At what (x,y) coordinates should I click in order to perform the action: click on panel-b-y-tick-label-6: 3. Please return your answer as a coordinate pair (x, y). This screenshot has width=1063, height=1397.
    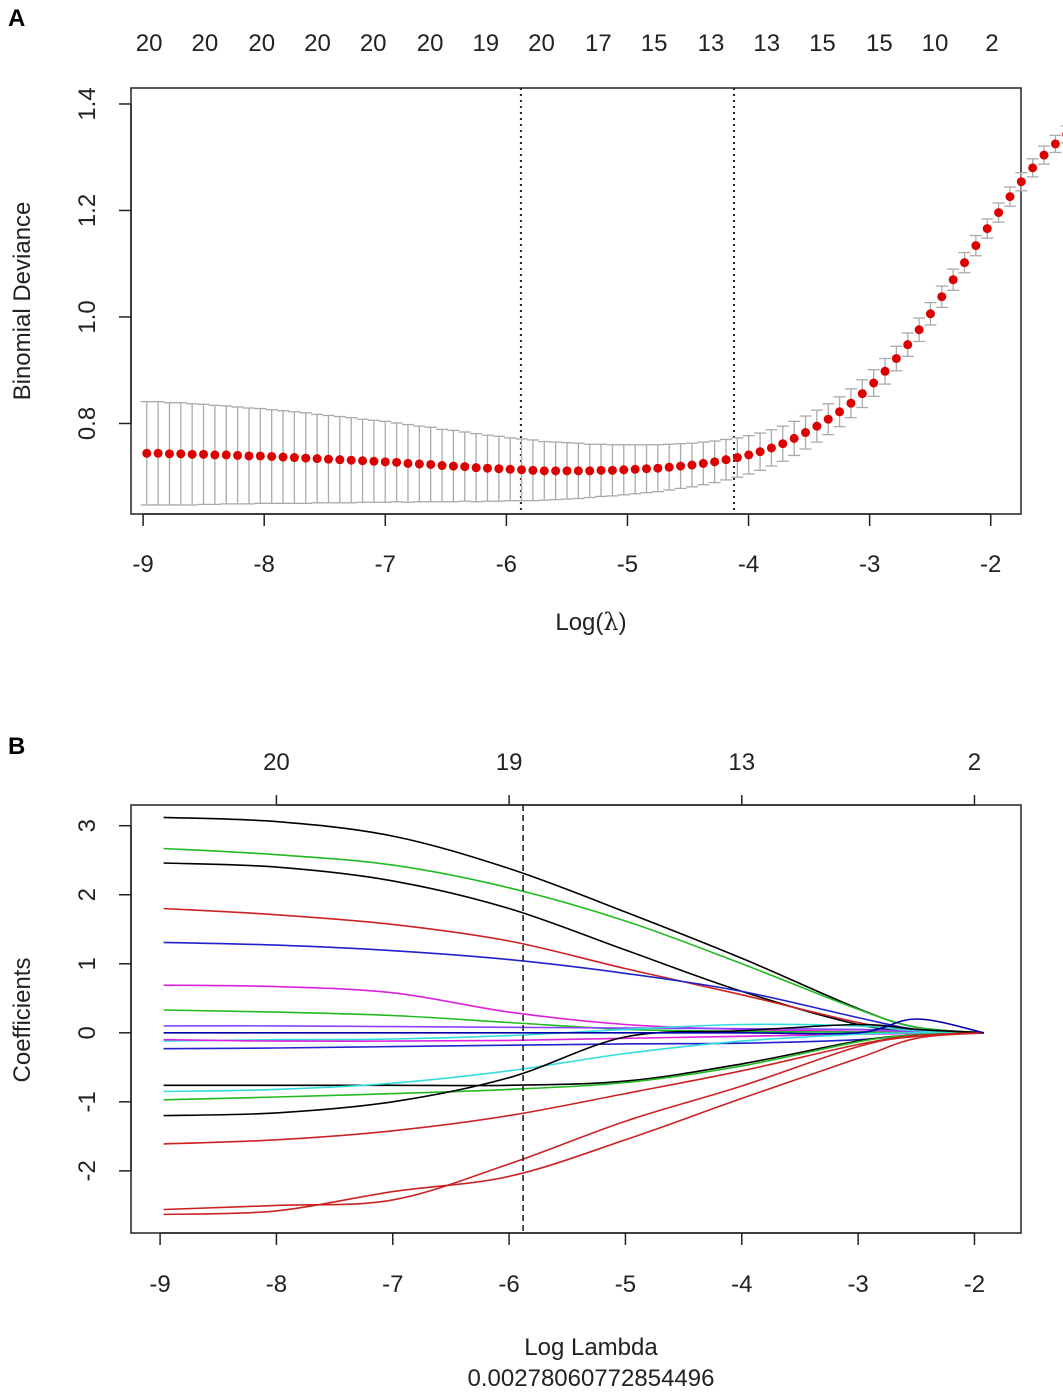
    Looking at the image, I should click on (87, 825).